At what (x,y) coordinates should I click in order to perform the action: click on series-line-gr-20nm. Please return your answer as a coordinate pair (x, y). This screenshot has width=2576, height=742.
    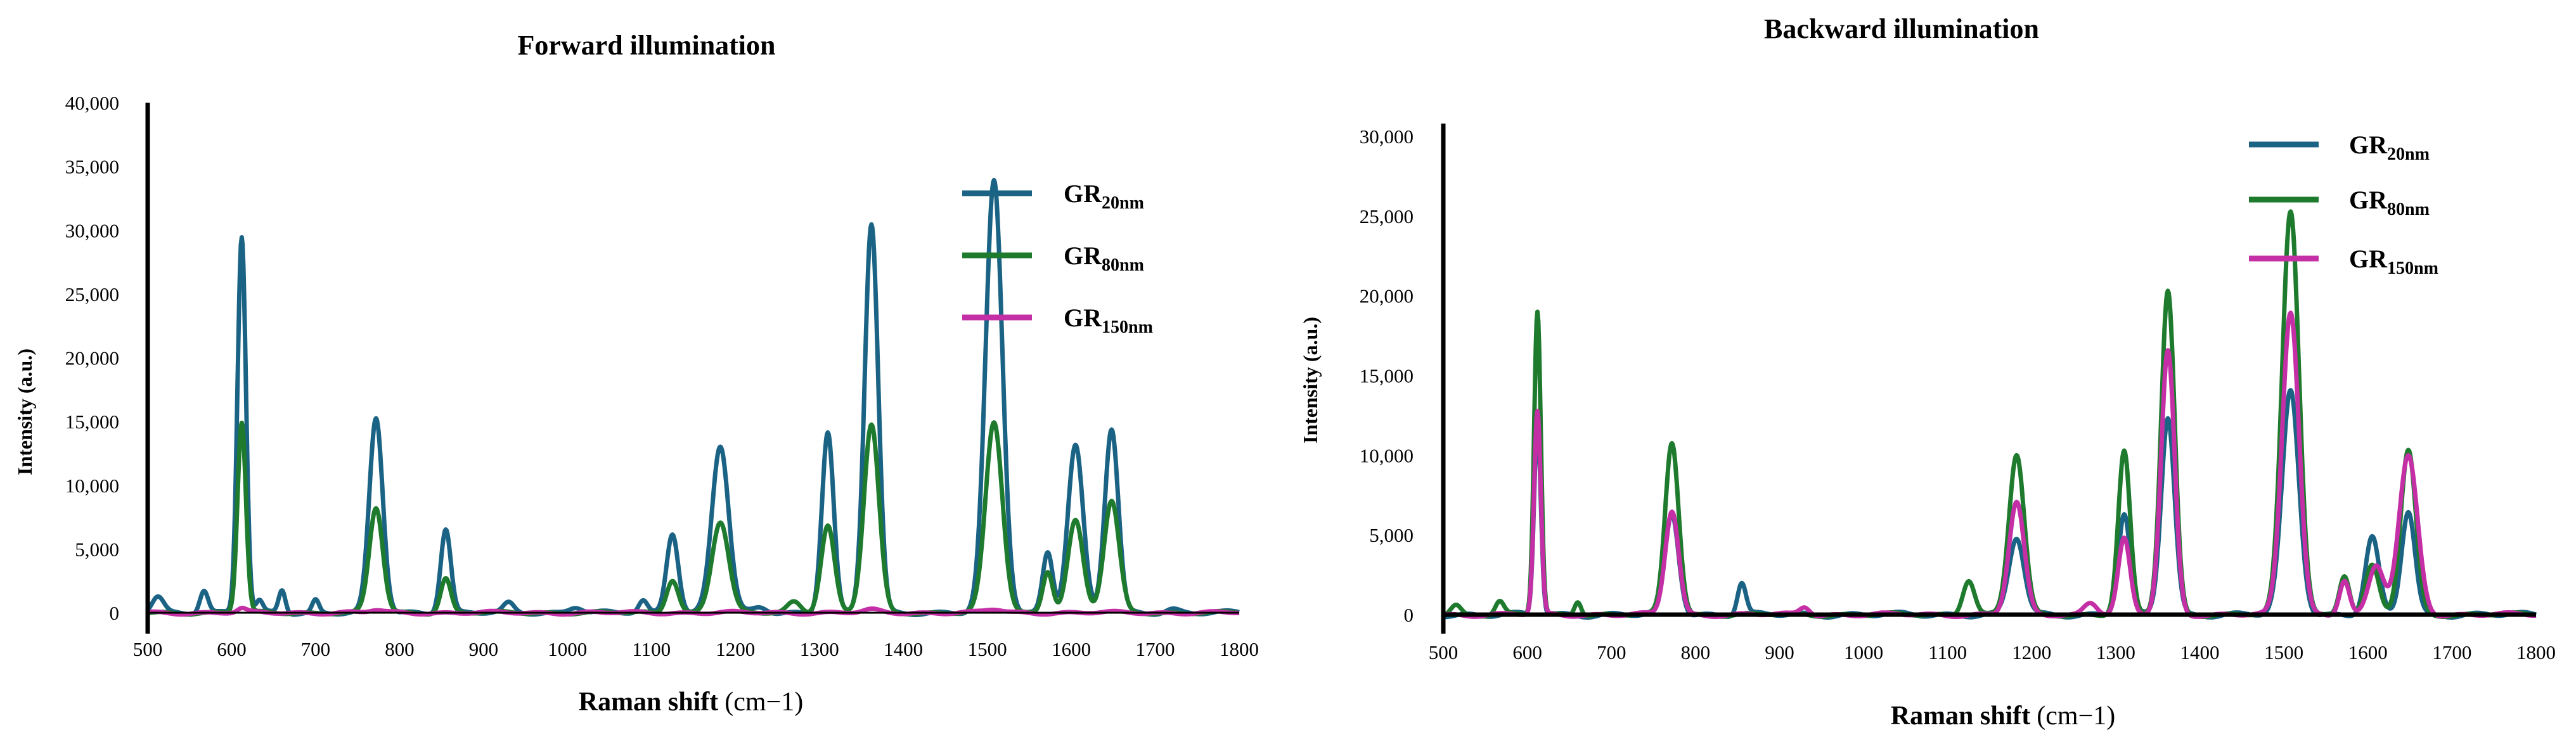
    Looking at the image, I should click on (1989, 504).